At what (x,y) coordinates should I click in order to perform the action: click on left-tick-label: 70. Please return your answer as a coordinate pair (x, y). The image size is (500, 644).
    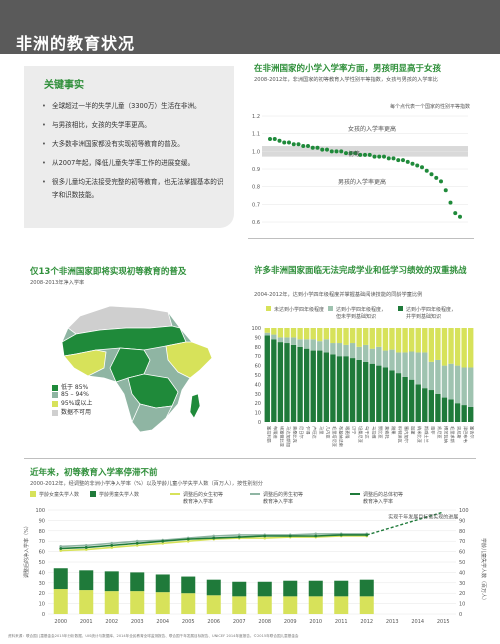
    Looking at the image, I should click on (42, 542).